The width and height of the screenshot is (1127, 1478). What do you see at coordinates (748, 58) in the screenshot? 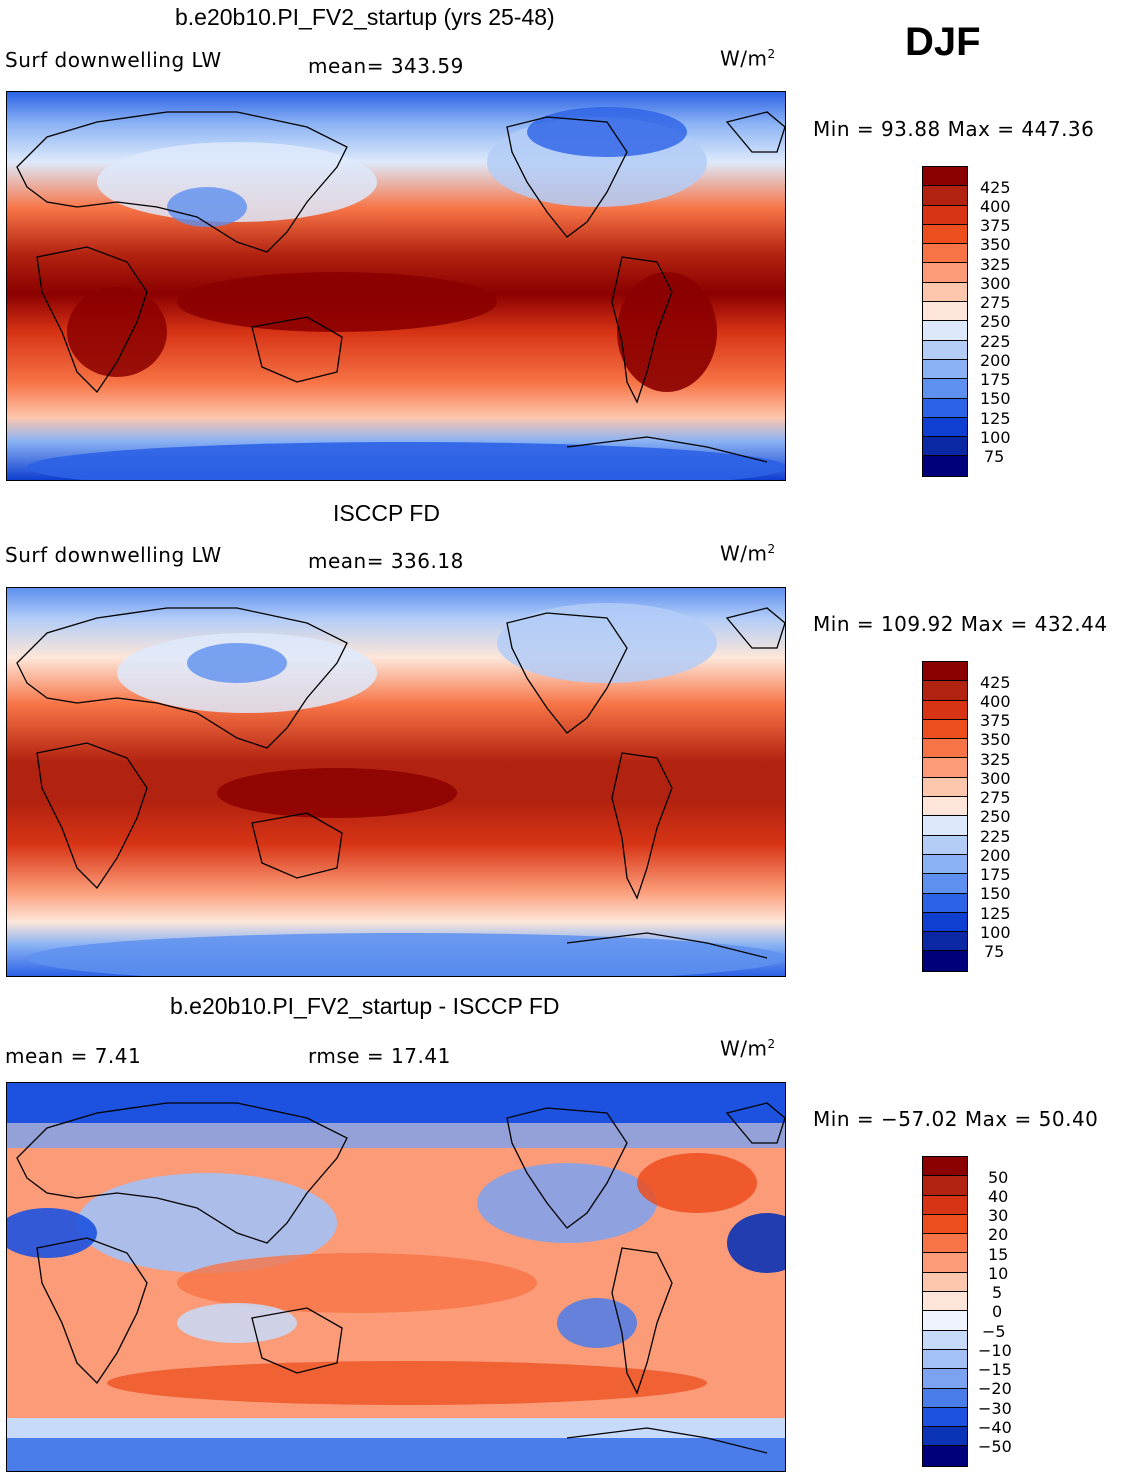
I see `panel1-units: W/m2` at bounding box center [748, 58].